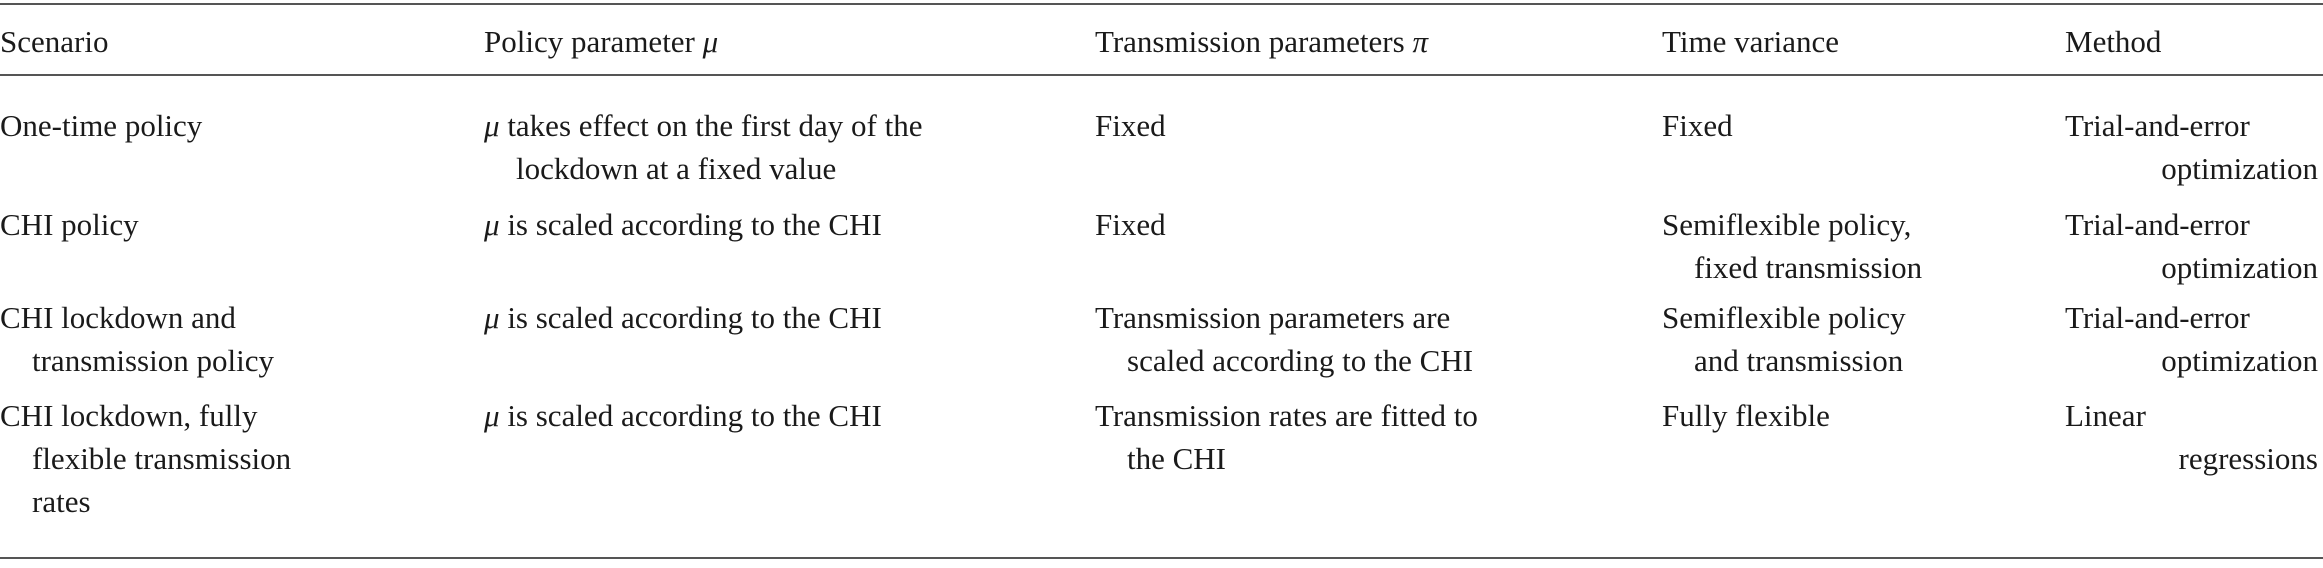 The width and height of the screenshot is (2323, 568). Describe the element at coordinates (1799, 360) in the screenshot. I see `cell-line: and transmission` at that location.